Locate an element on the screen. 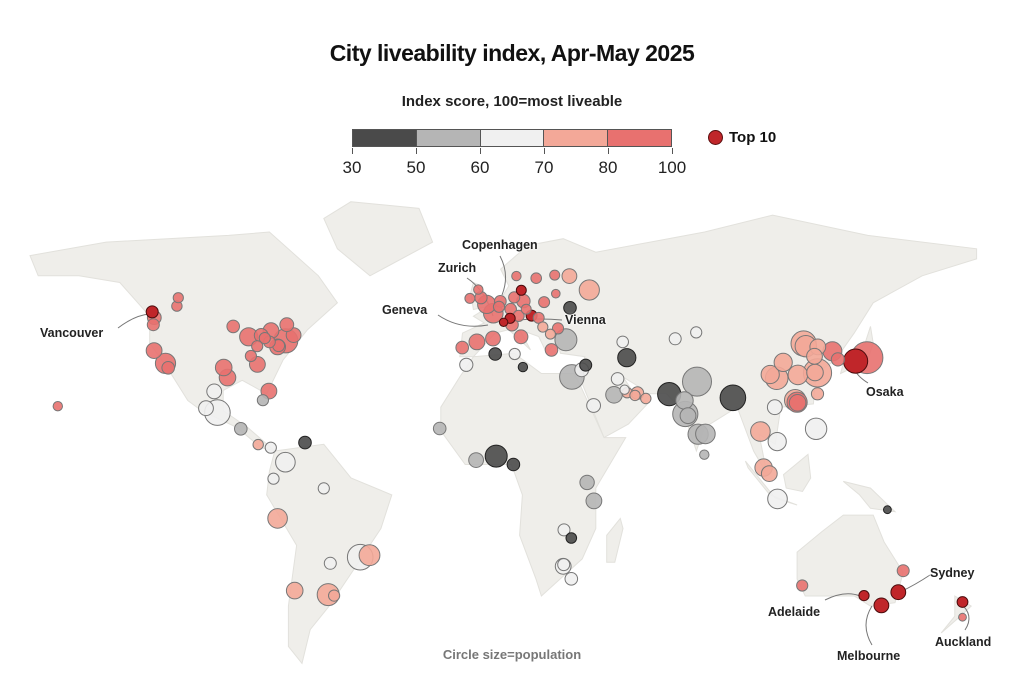 The image size is (1024, 683). label-vancouver: Vancouver is located at coordinates (72, 333).